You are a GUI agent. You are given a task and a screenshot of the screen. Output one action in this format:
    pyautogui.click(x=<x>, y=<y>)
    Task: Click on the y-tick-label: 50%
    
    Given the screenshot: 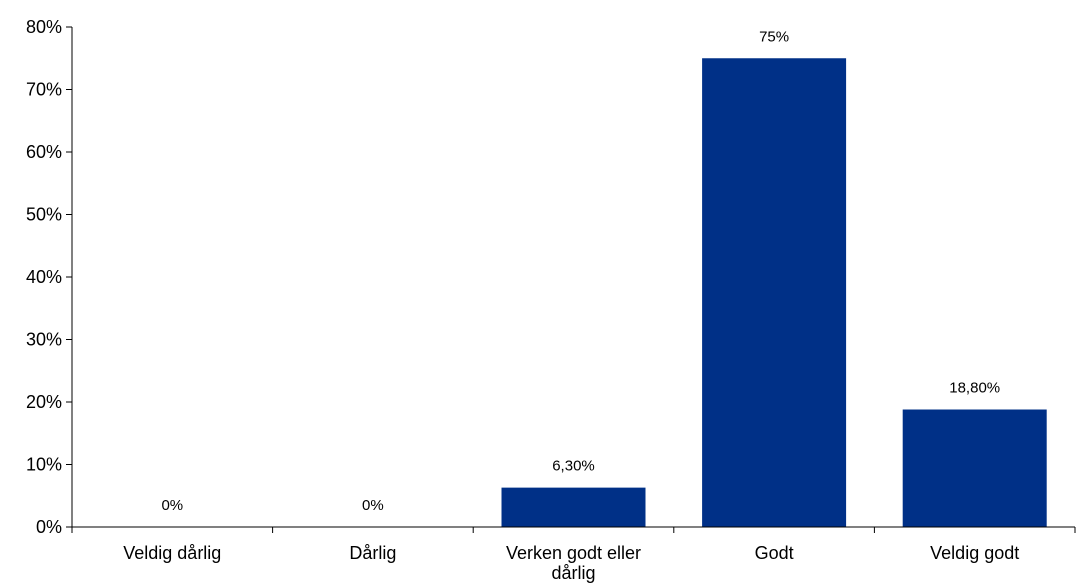 What is the action you would take?
    pyautogui.click(x=44, y=215)
    